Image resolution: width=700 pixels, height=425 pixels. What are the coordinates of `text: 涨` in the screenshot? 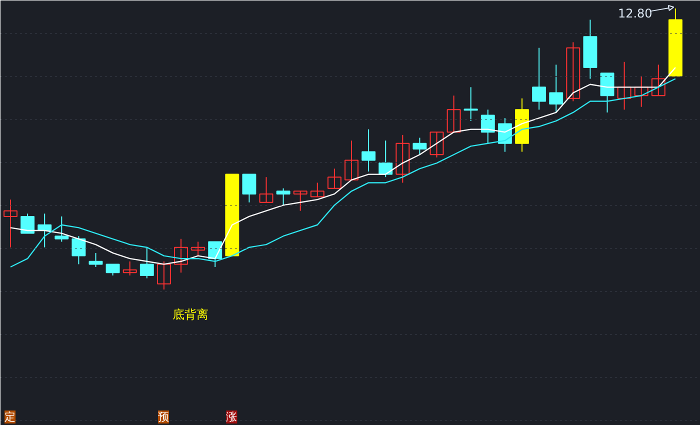 It's located at (232, 417).